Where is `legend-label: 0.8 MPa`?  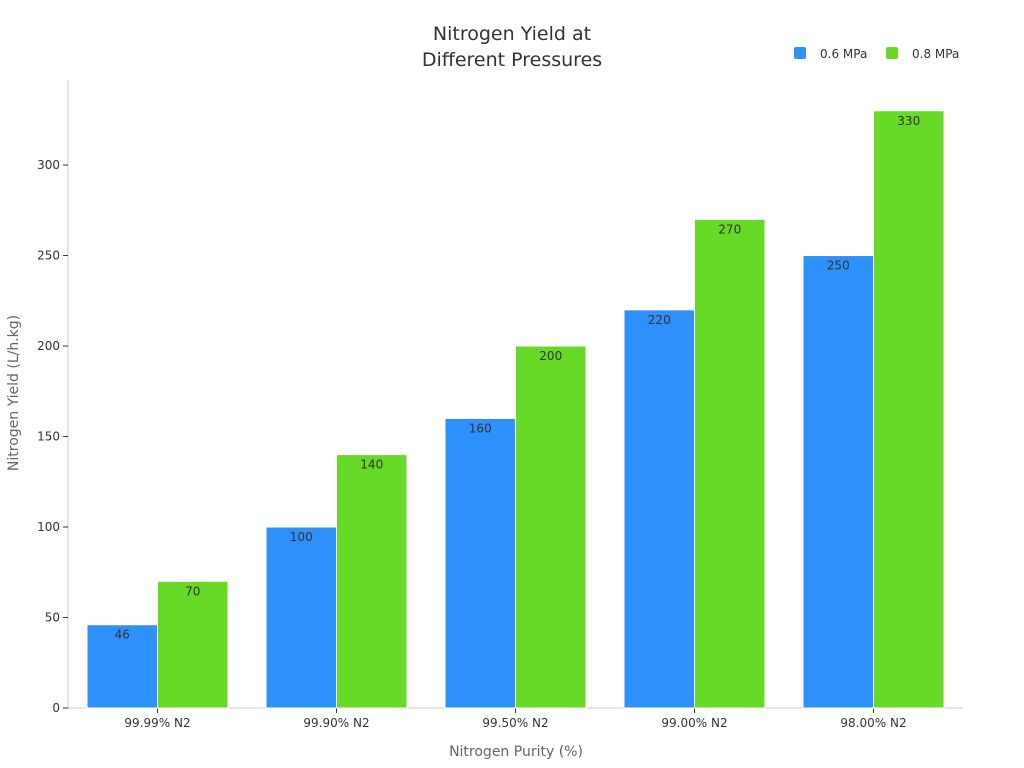
legend-label: 0.8 MPa is located at coordinates (935, 54).